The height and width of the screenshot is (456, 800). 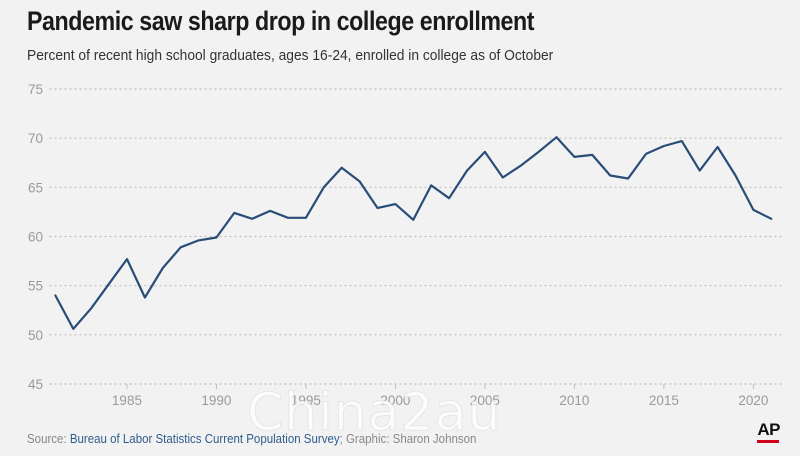 What do you see at coordinates (216, 400) in the screenshot?
I see `x-tick-label: 1990` at bounding box center [216, 400].